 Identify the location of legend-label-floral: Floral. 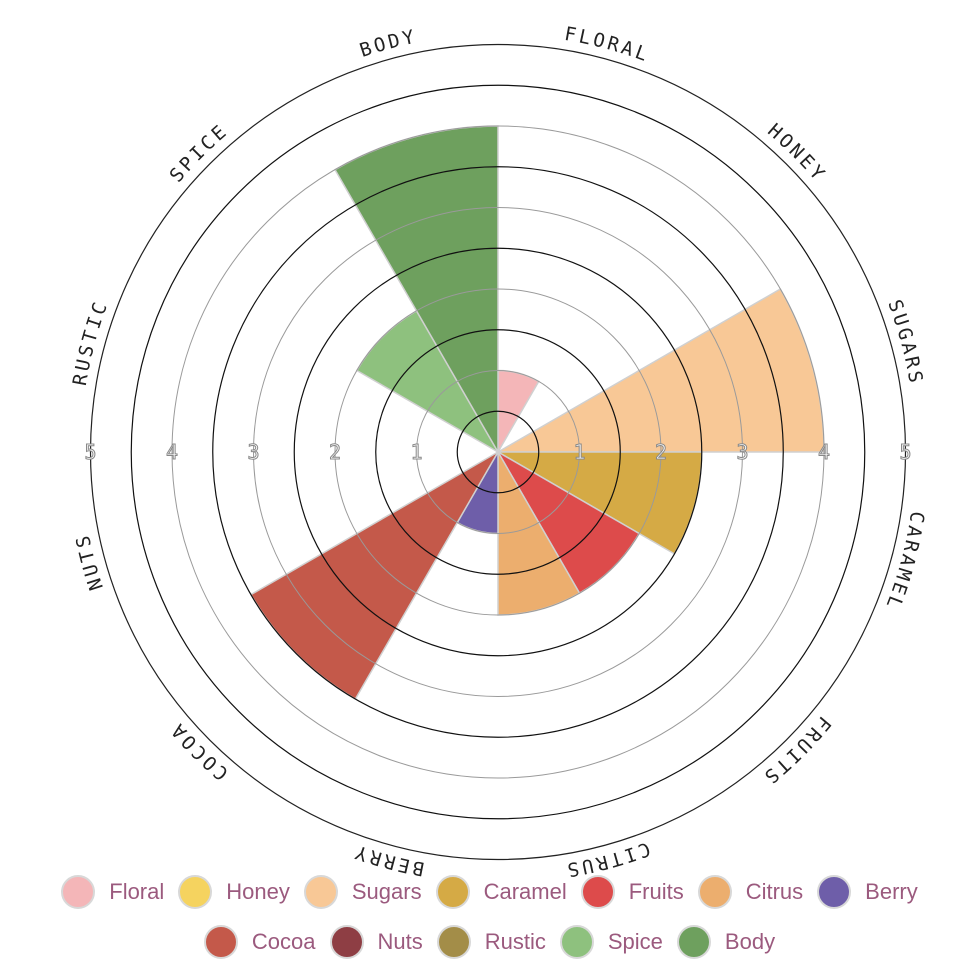
(137, 891).